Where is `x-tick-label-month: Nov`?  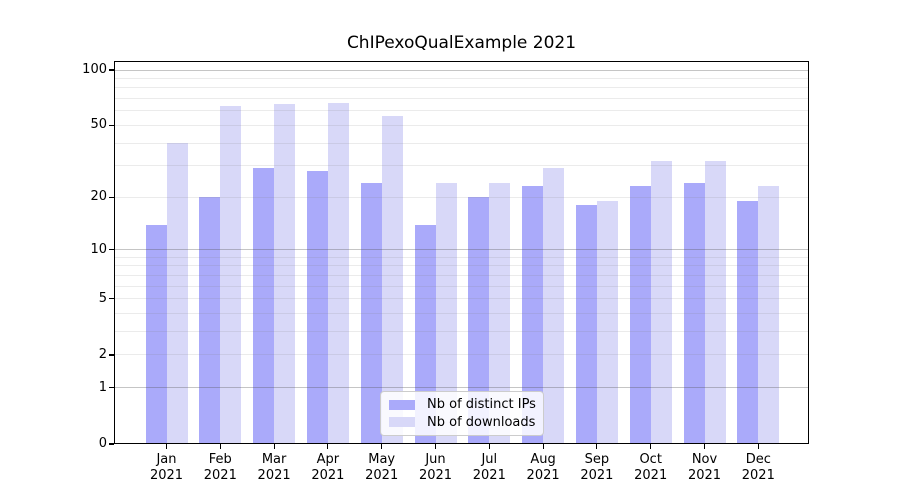 x-tick-label-month: Nov is located at coordinates (704, 459).